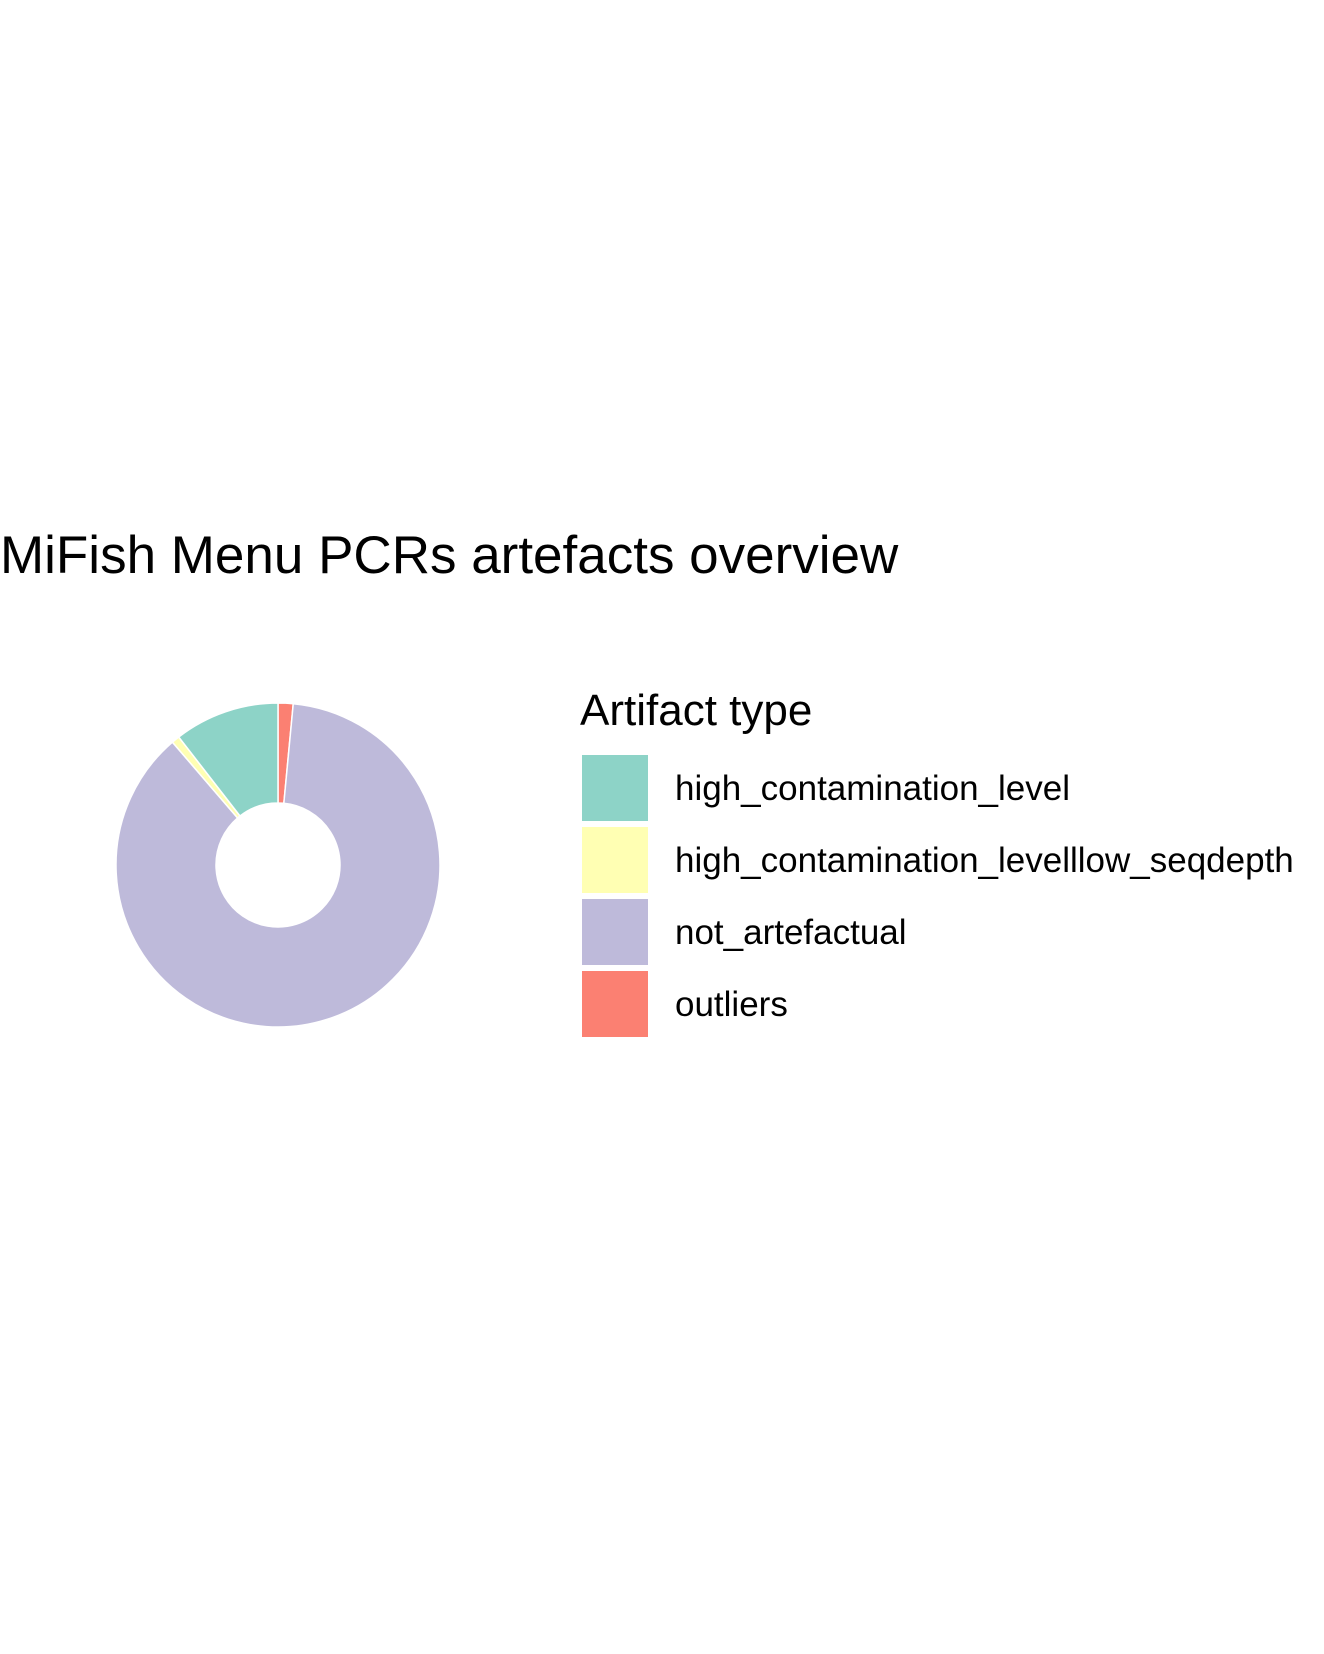 This screenshot has height=1654, width=1324. I want to click on legend-key-high-contamination-levelllow-seqdepth, so click(615, 860).